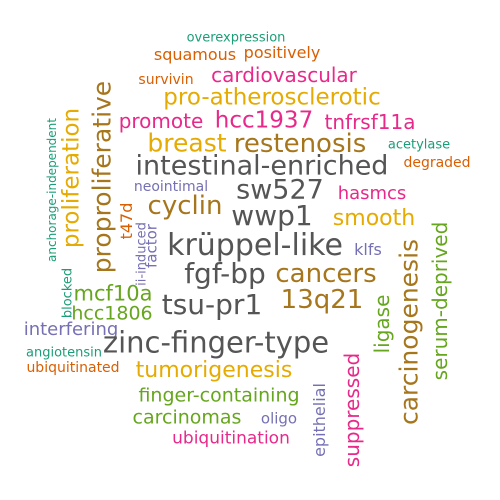  I want to click on word-ligase: ligase, so click(382, 324).